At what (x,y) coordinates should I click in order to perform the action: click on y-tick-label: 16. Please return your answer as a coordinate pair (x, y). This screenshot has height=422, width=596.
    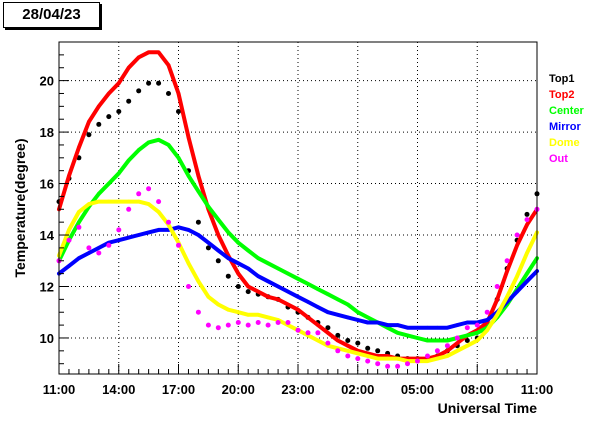
    Looking at the image, I should click on (47, 184).